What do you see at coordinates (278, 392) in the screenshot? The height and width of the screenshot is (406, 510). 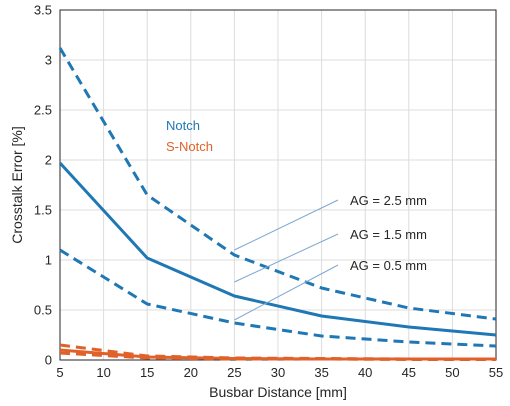 I see `x-axis-label: Busbar Distance [mm]` at bounding box center [278, 392].